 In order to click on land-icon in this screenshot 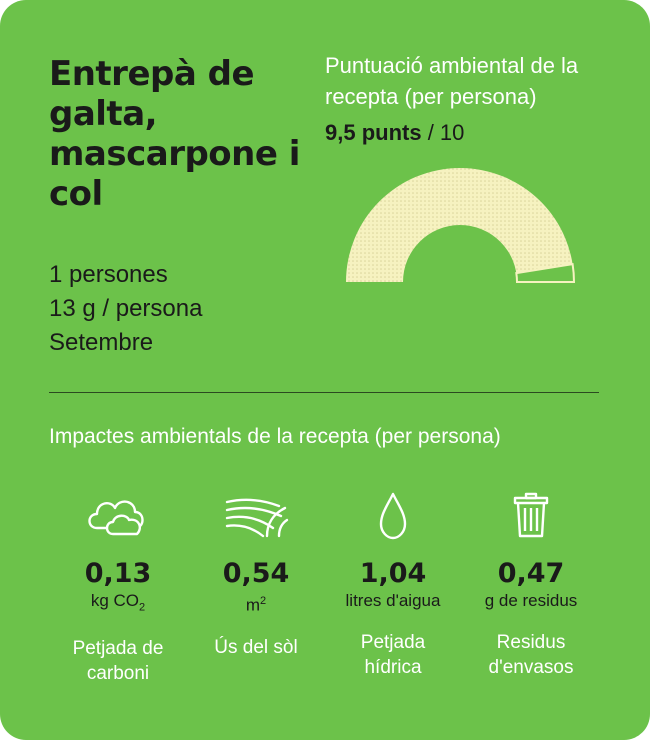, I will do `click(257, 518)`.